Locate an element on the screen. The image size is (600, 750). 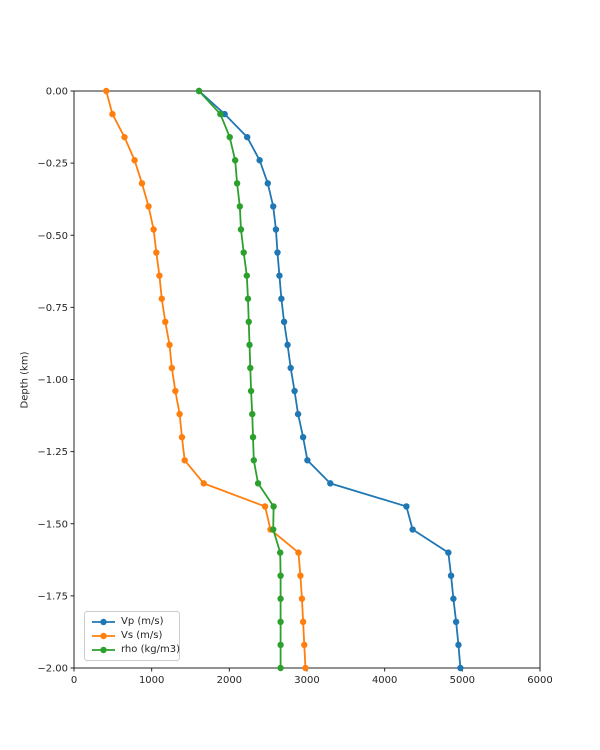
x-tick-label: 5000 is located at coordinates (462, 680).